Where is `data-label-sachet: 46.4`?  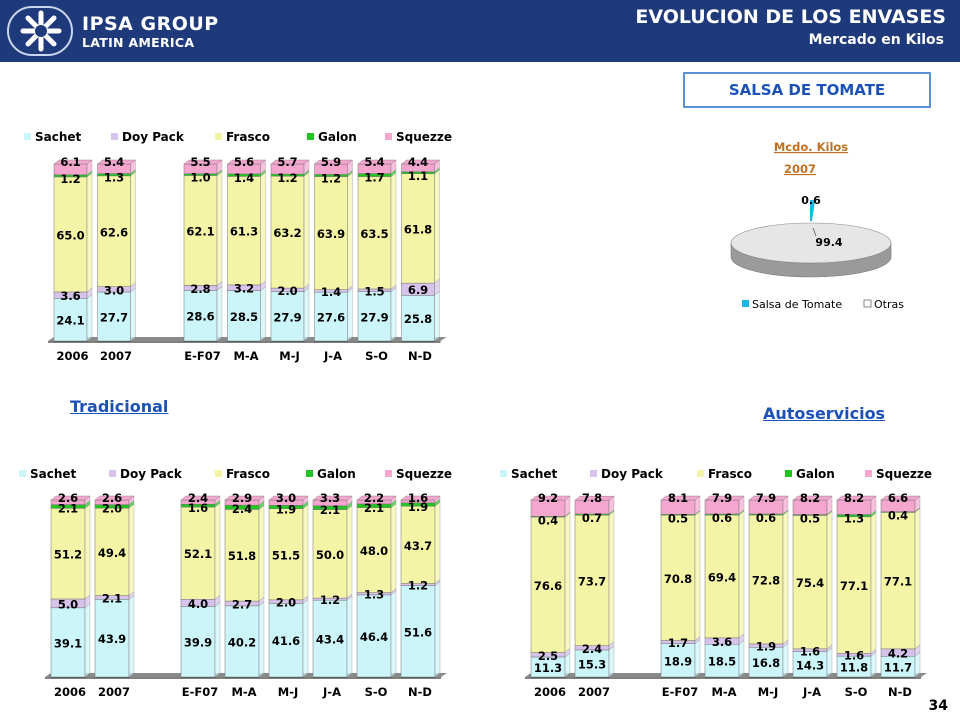 data-label-sachet: 46.4 is located at coordinates (374, 637).